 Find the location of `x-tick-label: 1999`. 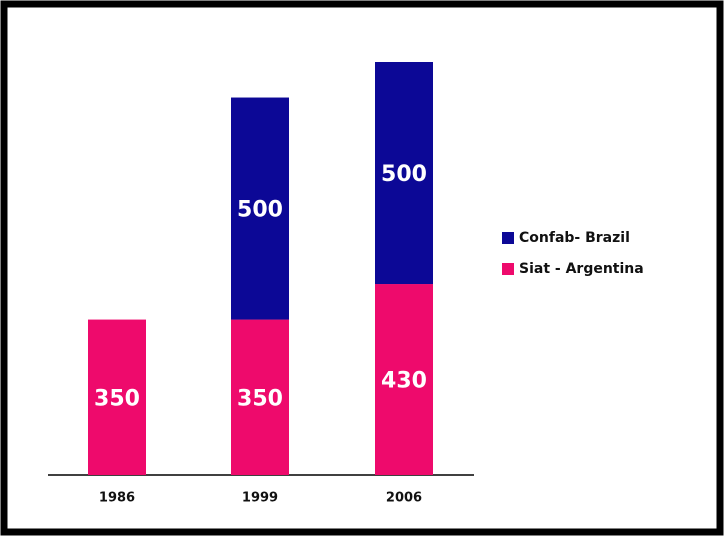

x-tick-label: 1999 is located at coordinates (260, 498).